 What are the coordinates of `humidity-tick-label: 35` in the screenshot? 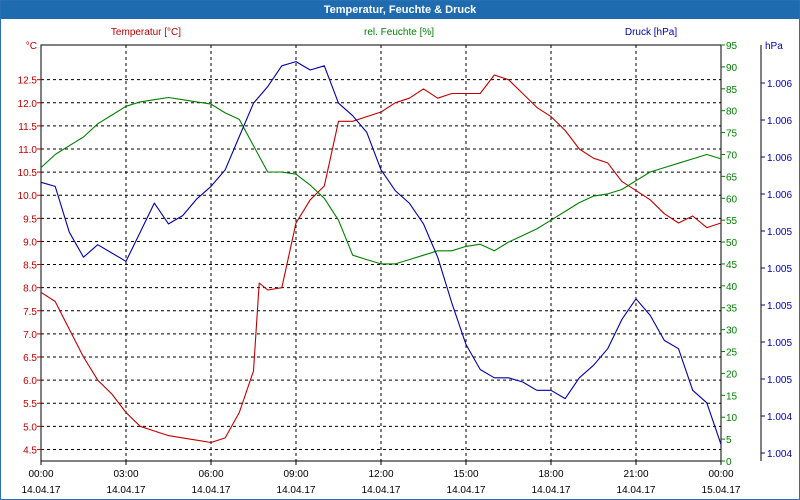 It's located at (732, 309).